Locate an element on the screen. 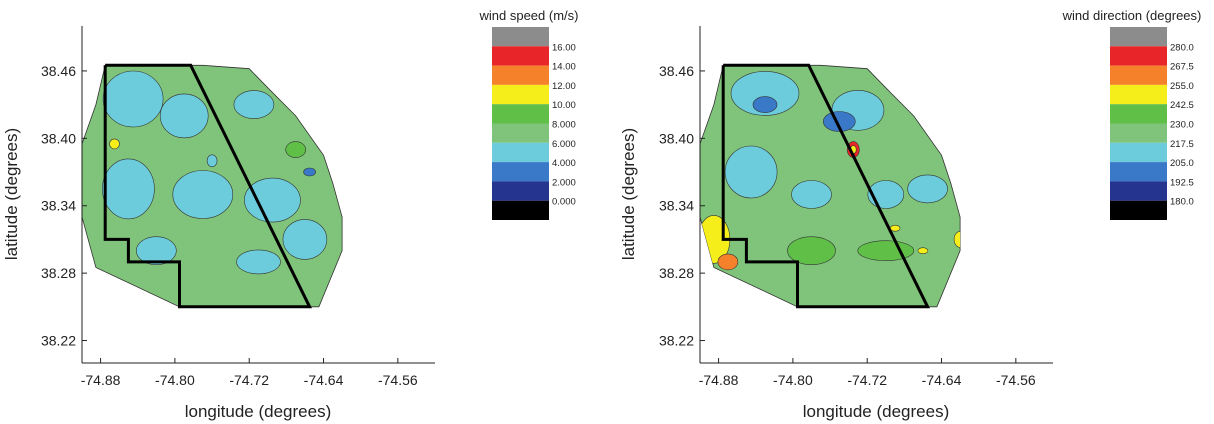  wind-direction-colorbar-label: 267.5 is located at coordinates (1182, 67).